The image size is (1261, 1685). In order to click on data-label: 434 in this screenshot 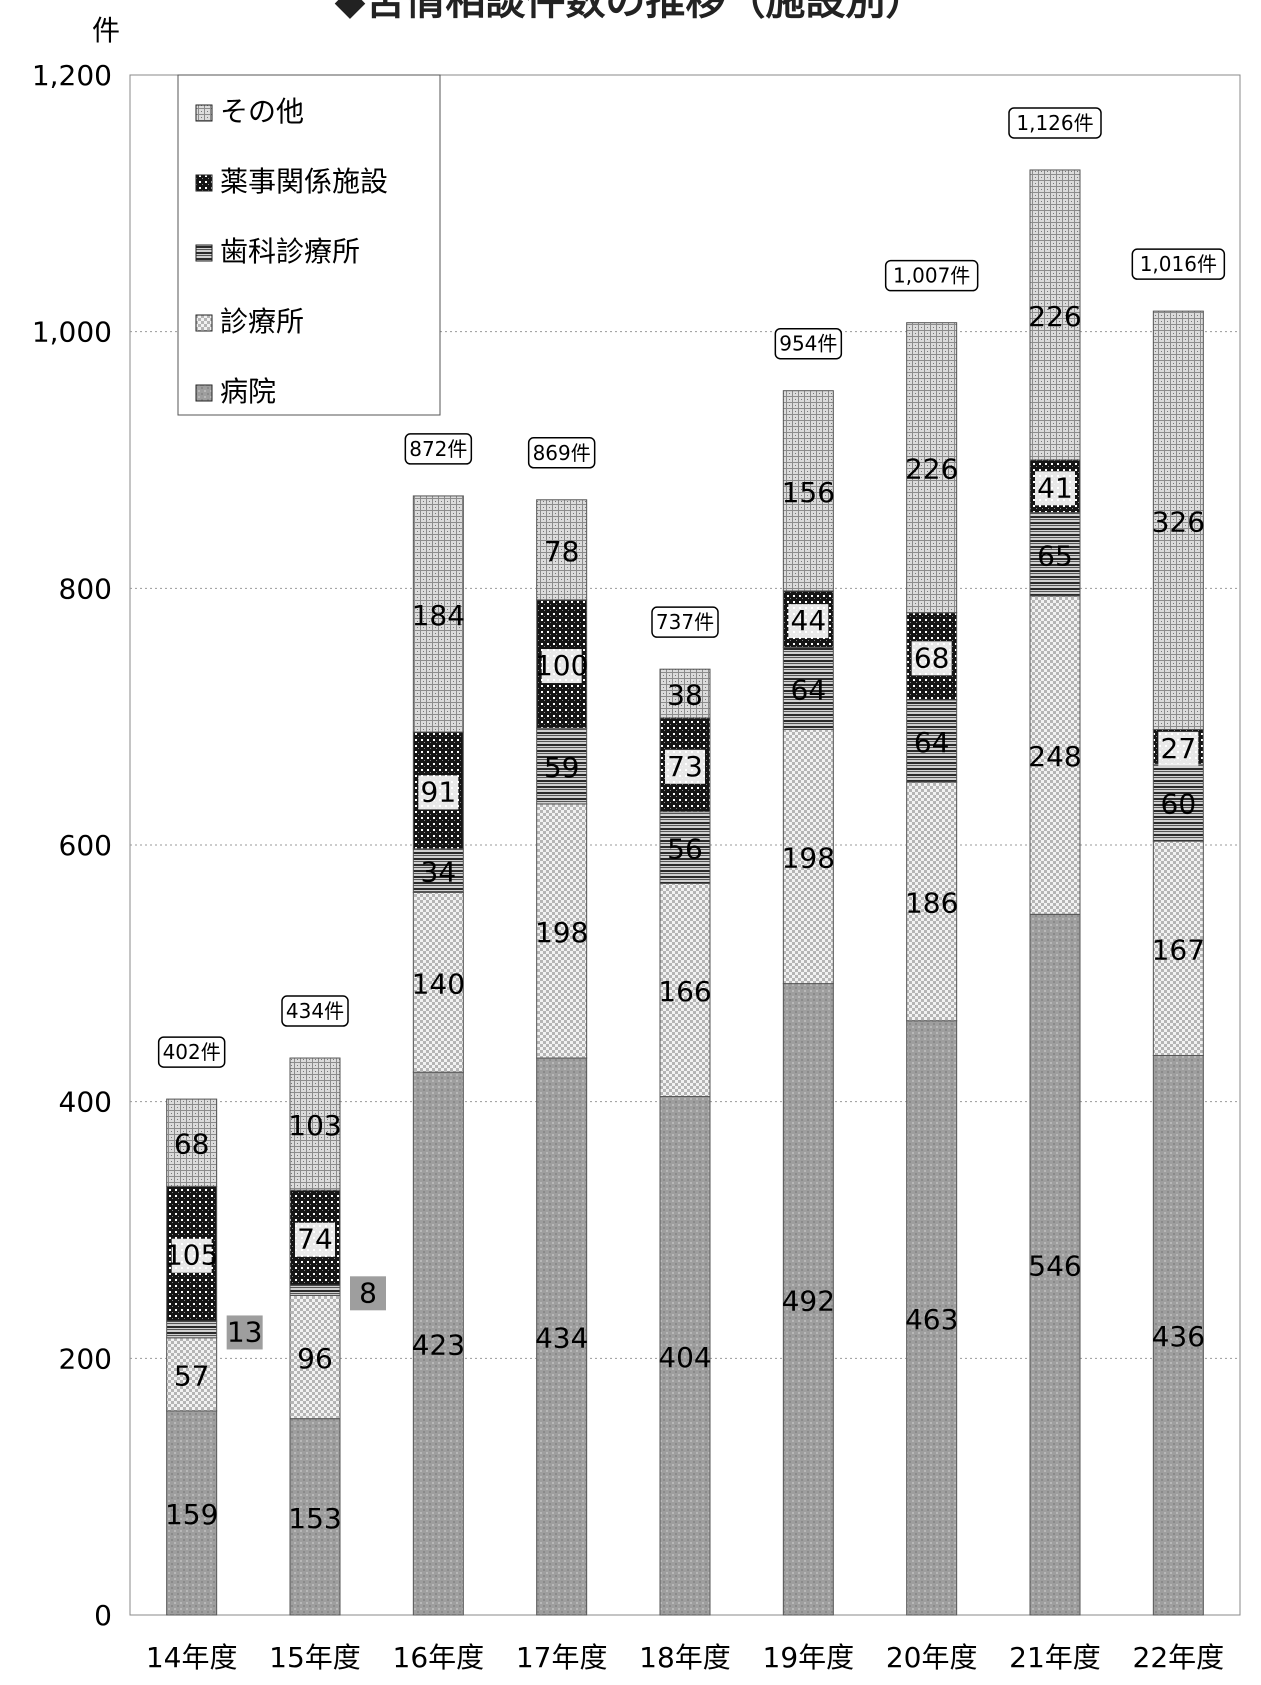, I will do `click(561, 1338)`.